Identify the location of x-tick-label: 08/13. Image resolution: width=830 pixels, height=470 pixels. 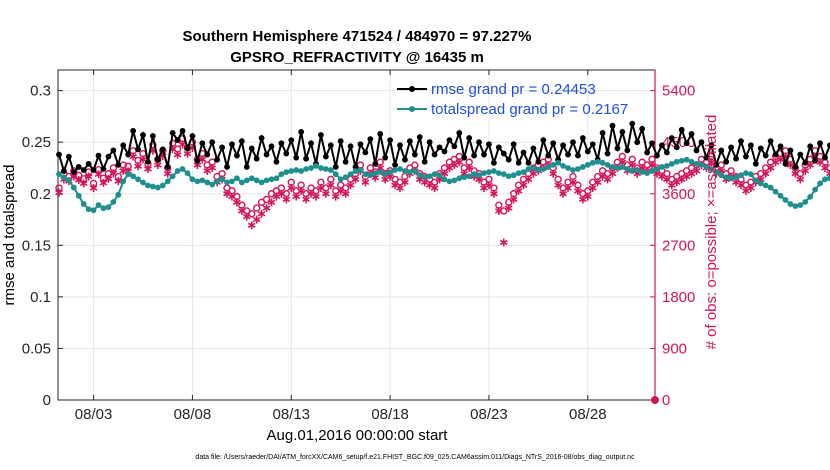
(291, 414).